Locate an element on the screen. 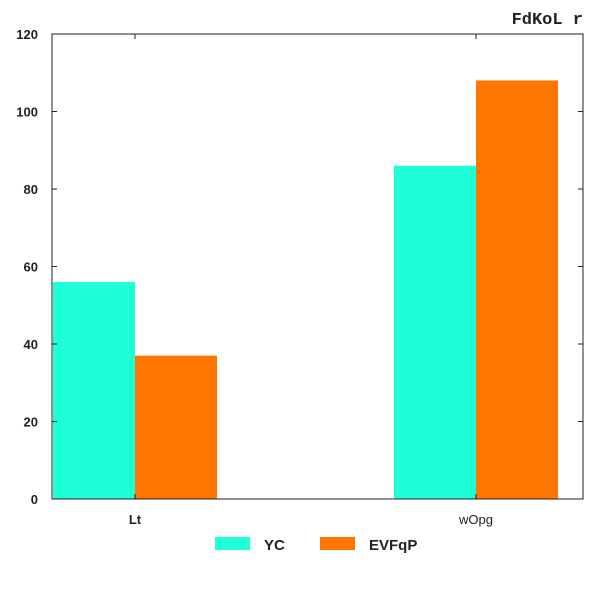 This screenshot has width=600, height=600. y-tick-label: 0 is located at coordinates (34, 499).